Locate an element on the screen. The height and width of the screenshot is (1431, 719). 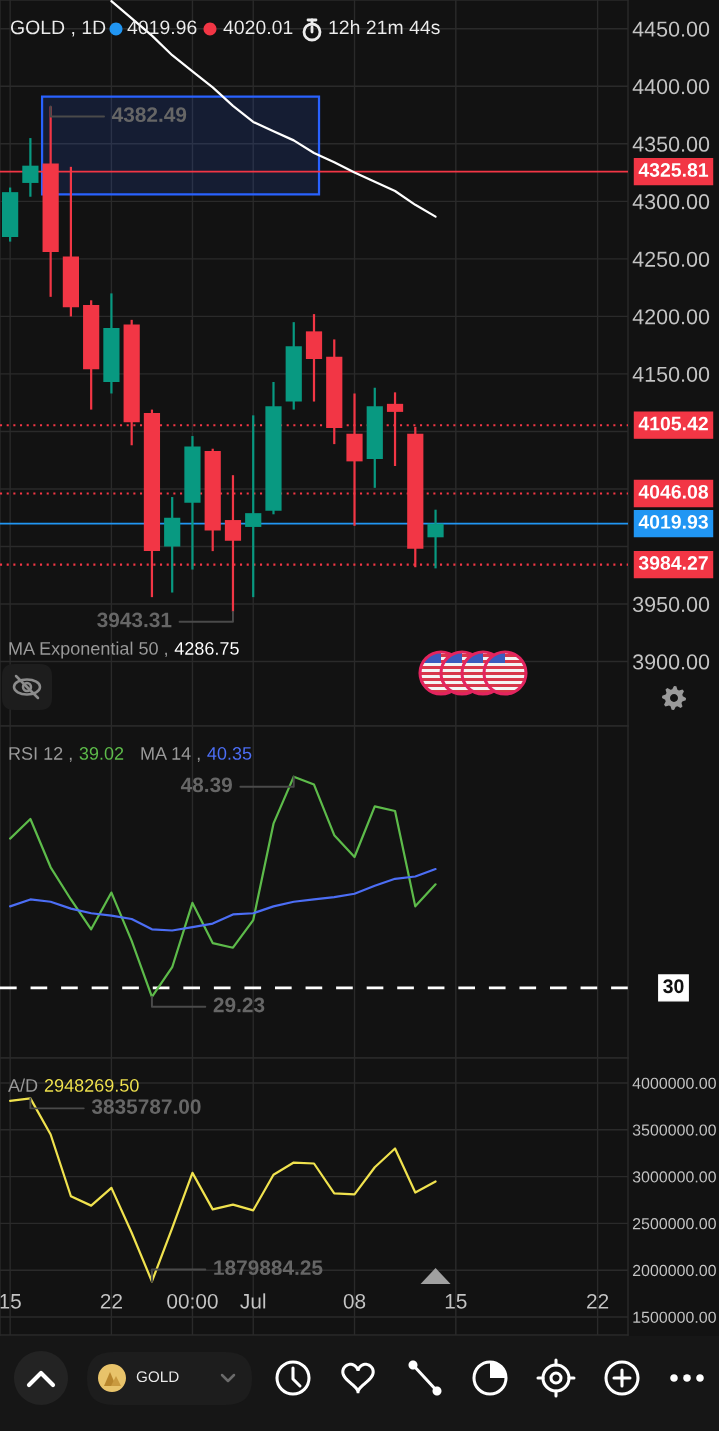
y-tick-label: 4300.00 is located at coordinates (671, 202).